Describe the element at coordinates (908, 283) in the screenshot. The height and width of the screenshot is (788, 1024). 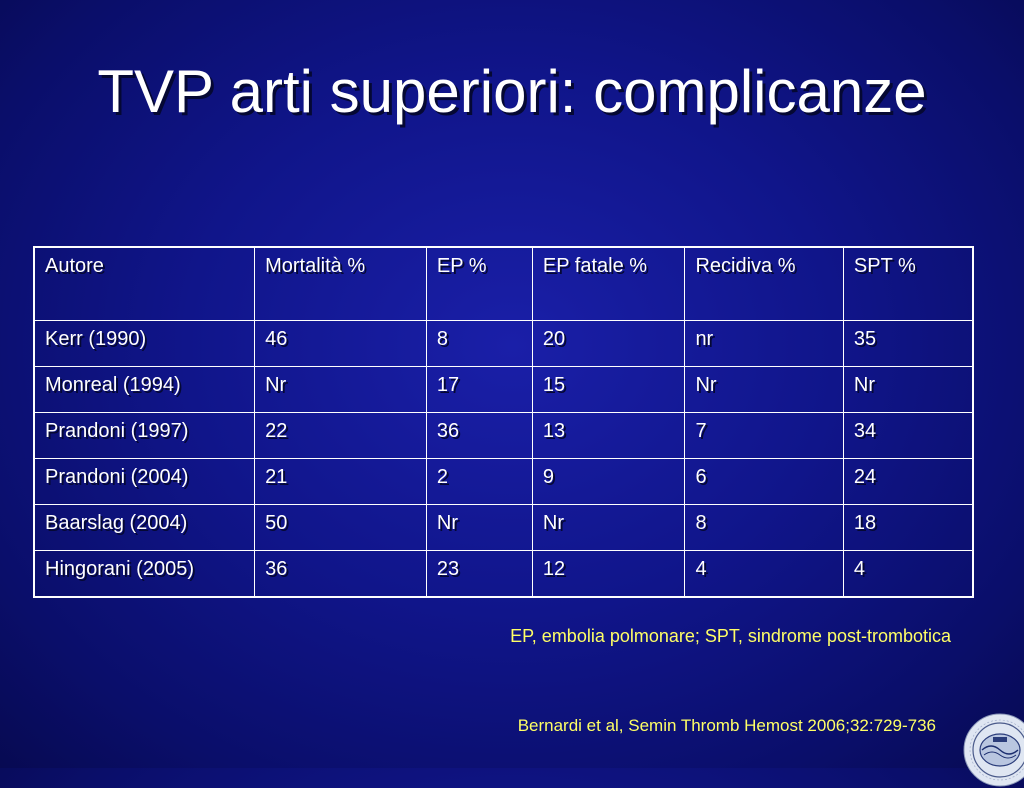
I see `header-spt: SPT %` at that location.